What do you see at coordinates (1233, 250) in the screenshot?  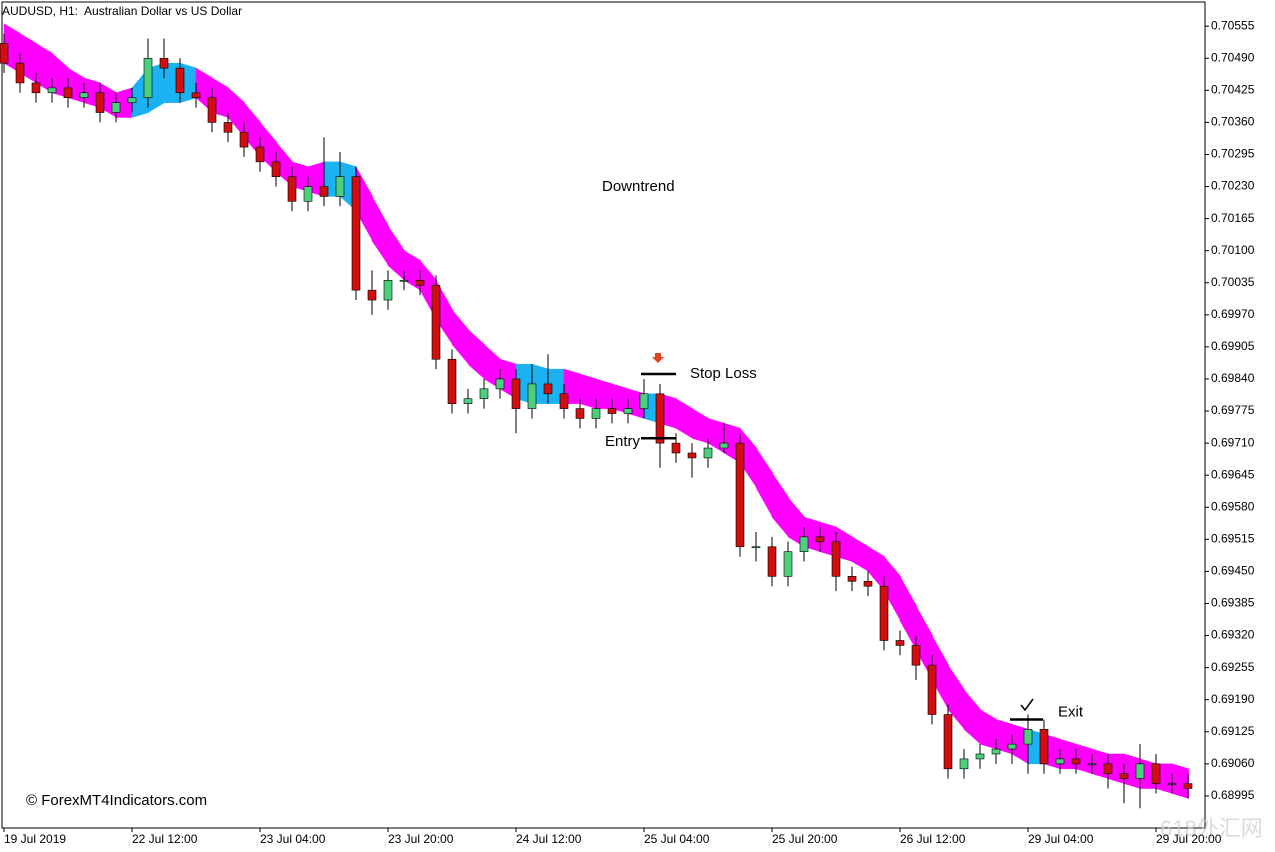 I see `y-tick-label: 0.70100` at bounding box center [1233, 250].